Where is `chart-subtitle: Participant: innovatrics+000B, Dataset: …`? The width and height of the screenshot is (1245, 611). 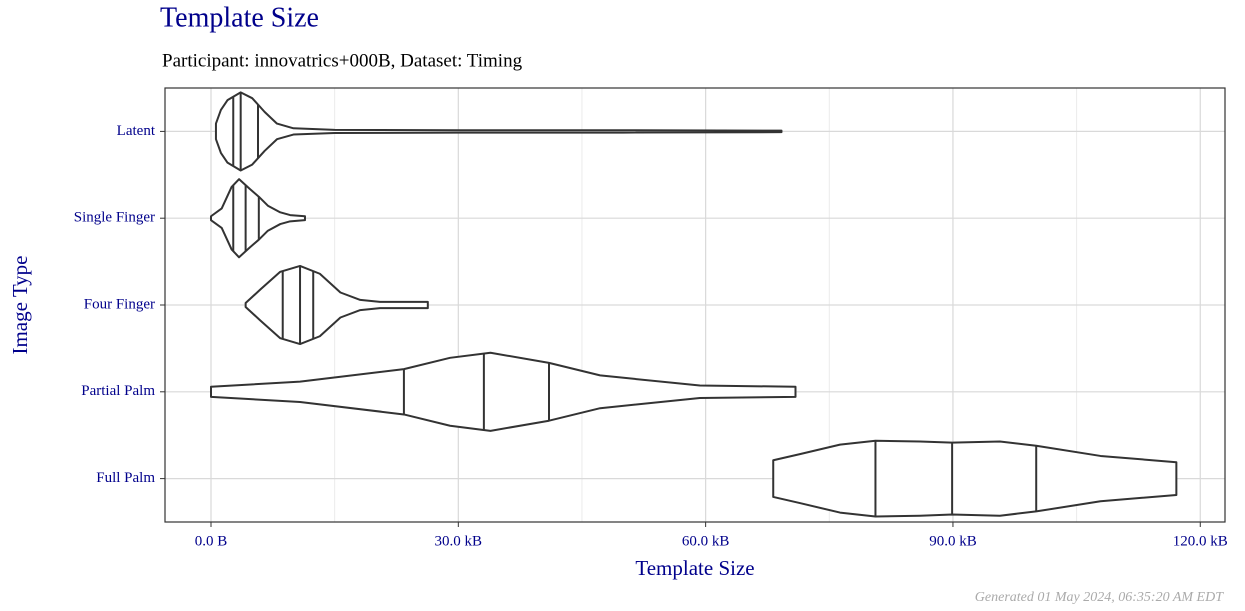
chart-subtitle: Participant: innovatrics+000B, Dataset: … is located at coordinates (342, 60).